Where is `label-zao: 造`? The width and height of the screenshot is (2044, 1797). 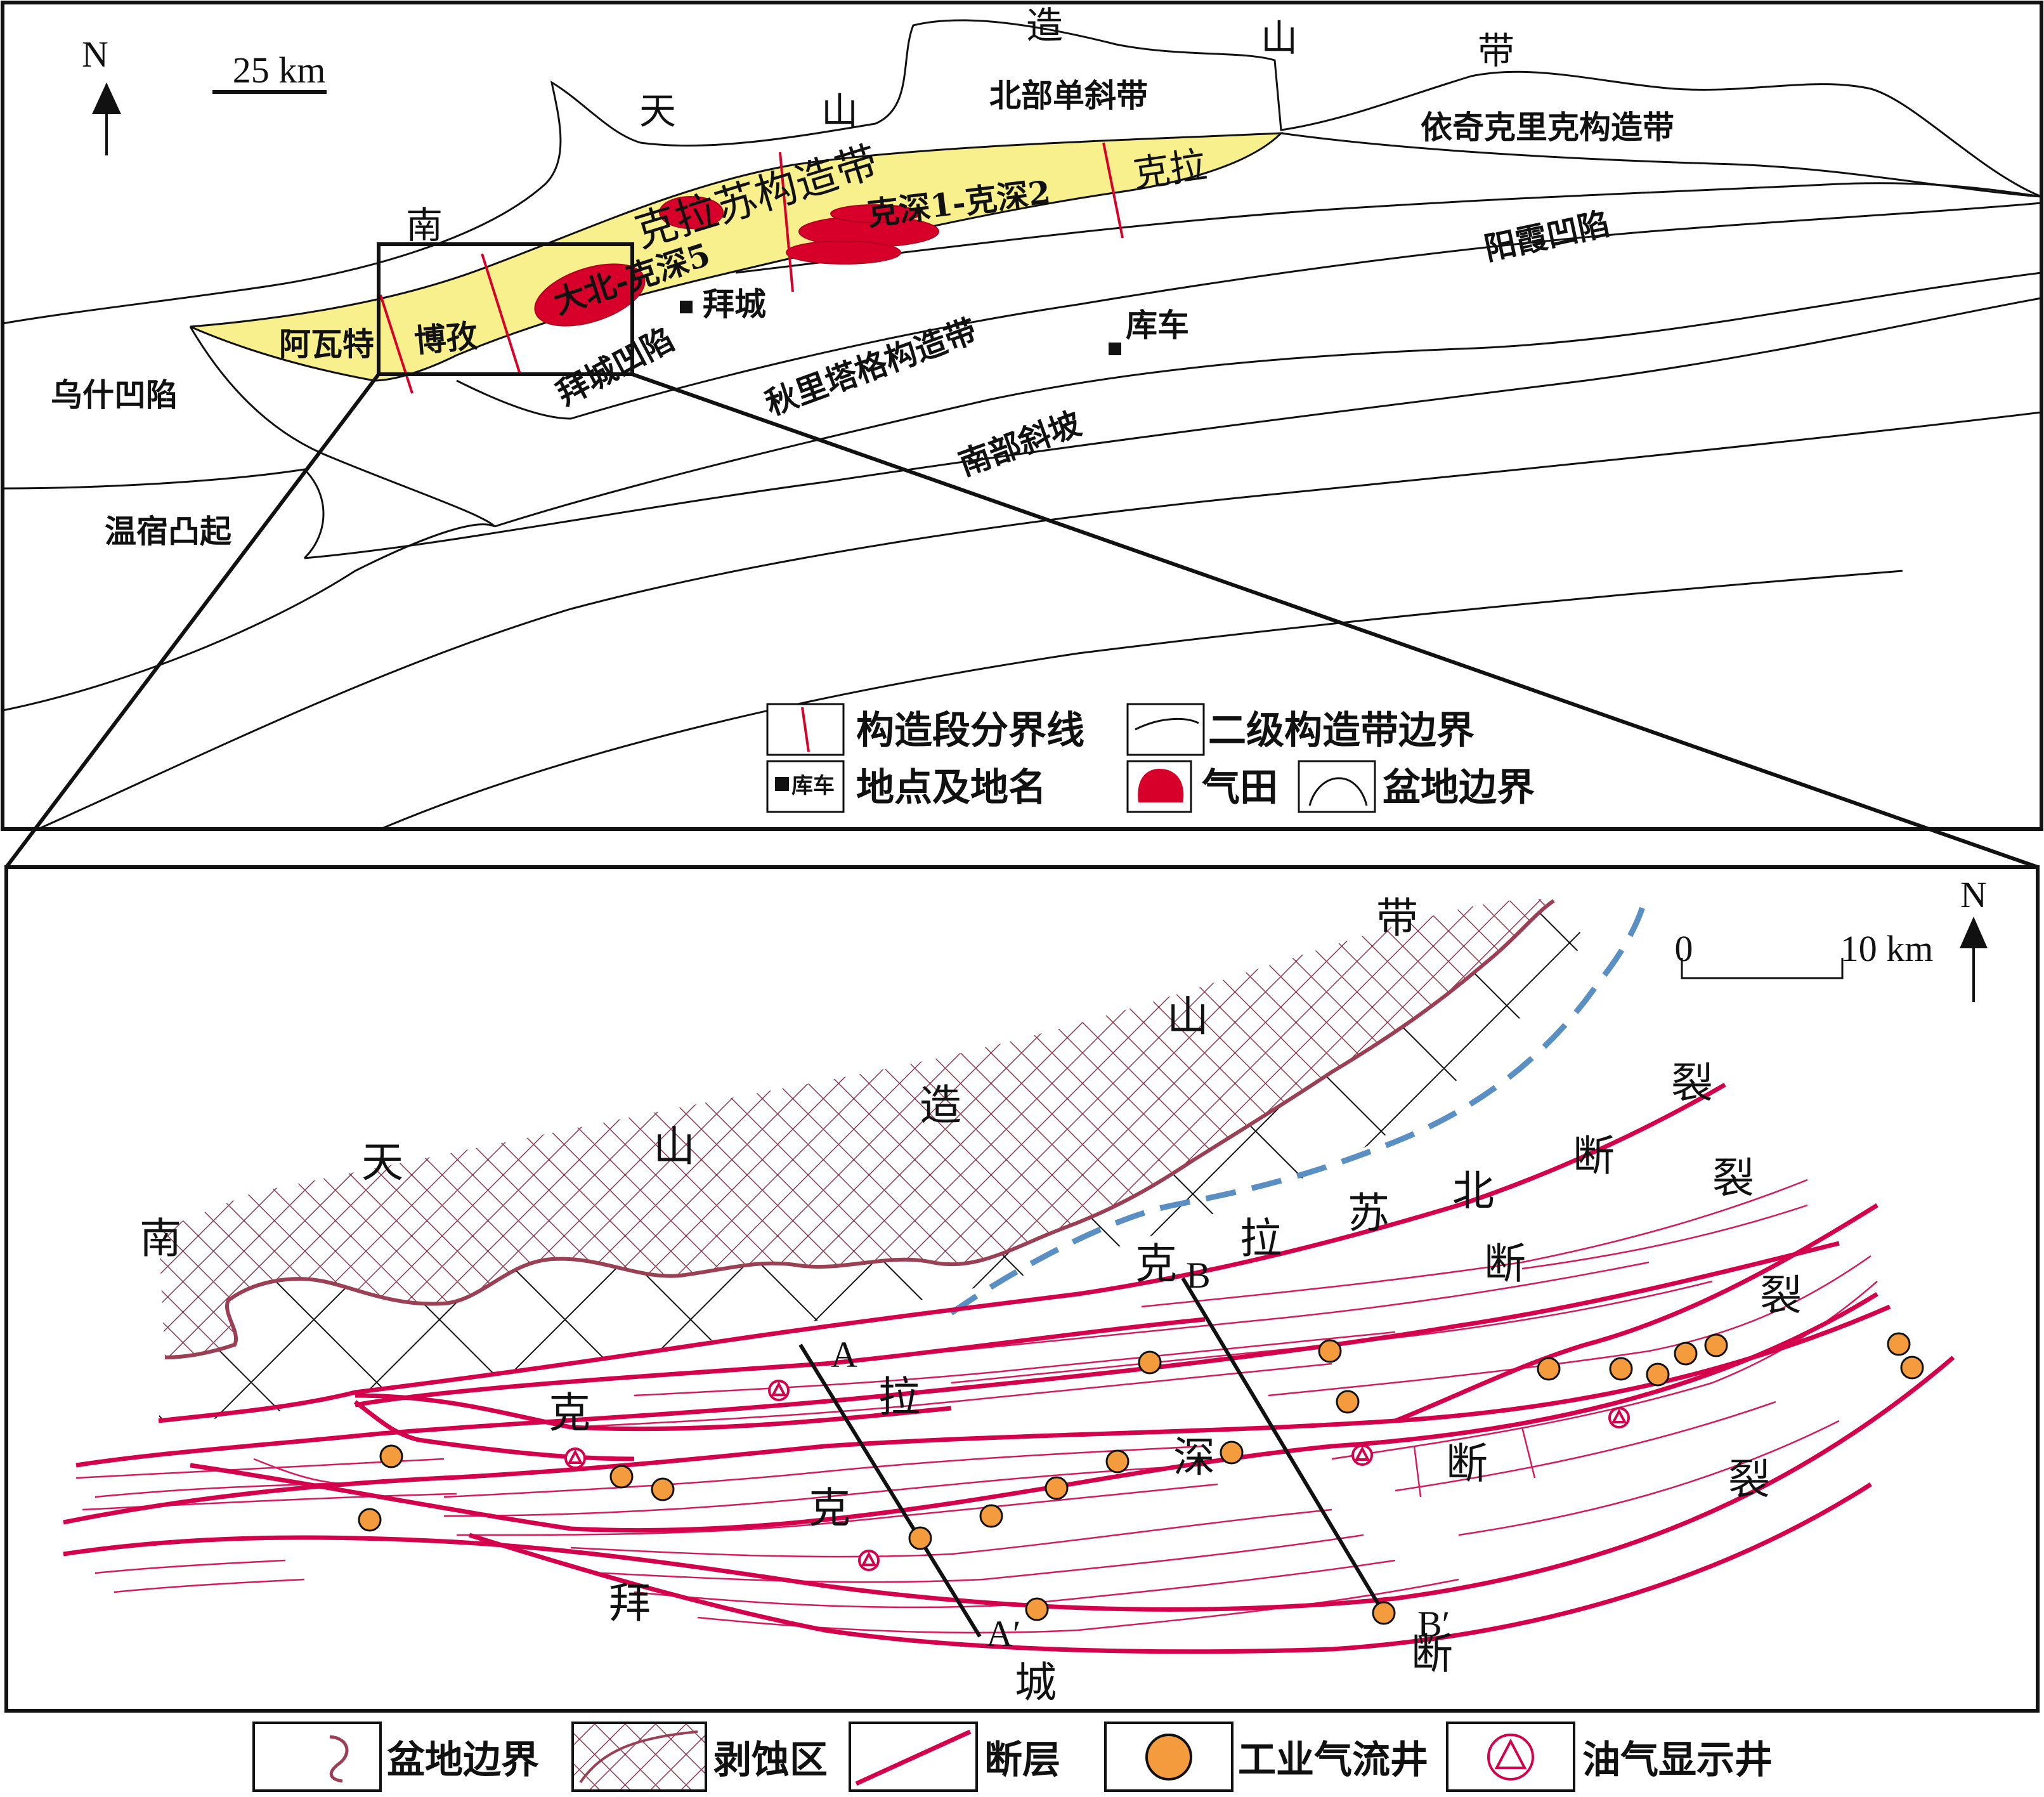
label-zao: 造 is located at coordinates (940, 1105).